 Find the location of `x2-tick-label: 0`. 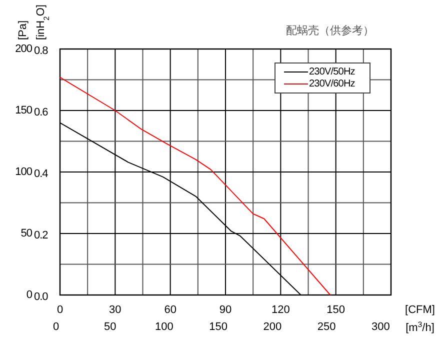

x2-tick-label: 0 is located at coordinates (56, 327).